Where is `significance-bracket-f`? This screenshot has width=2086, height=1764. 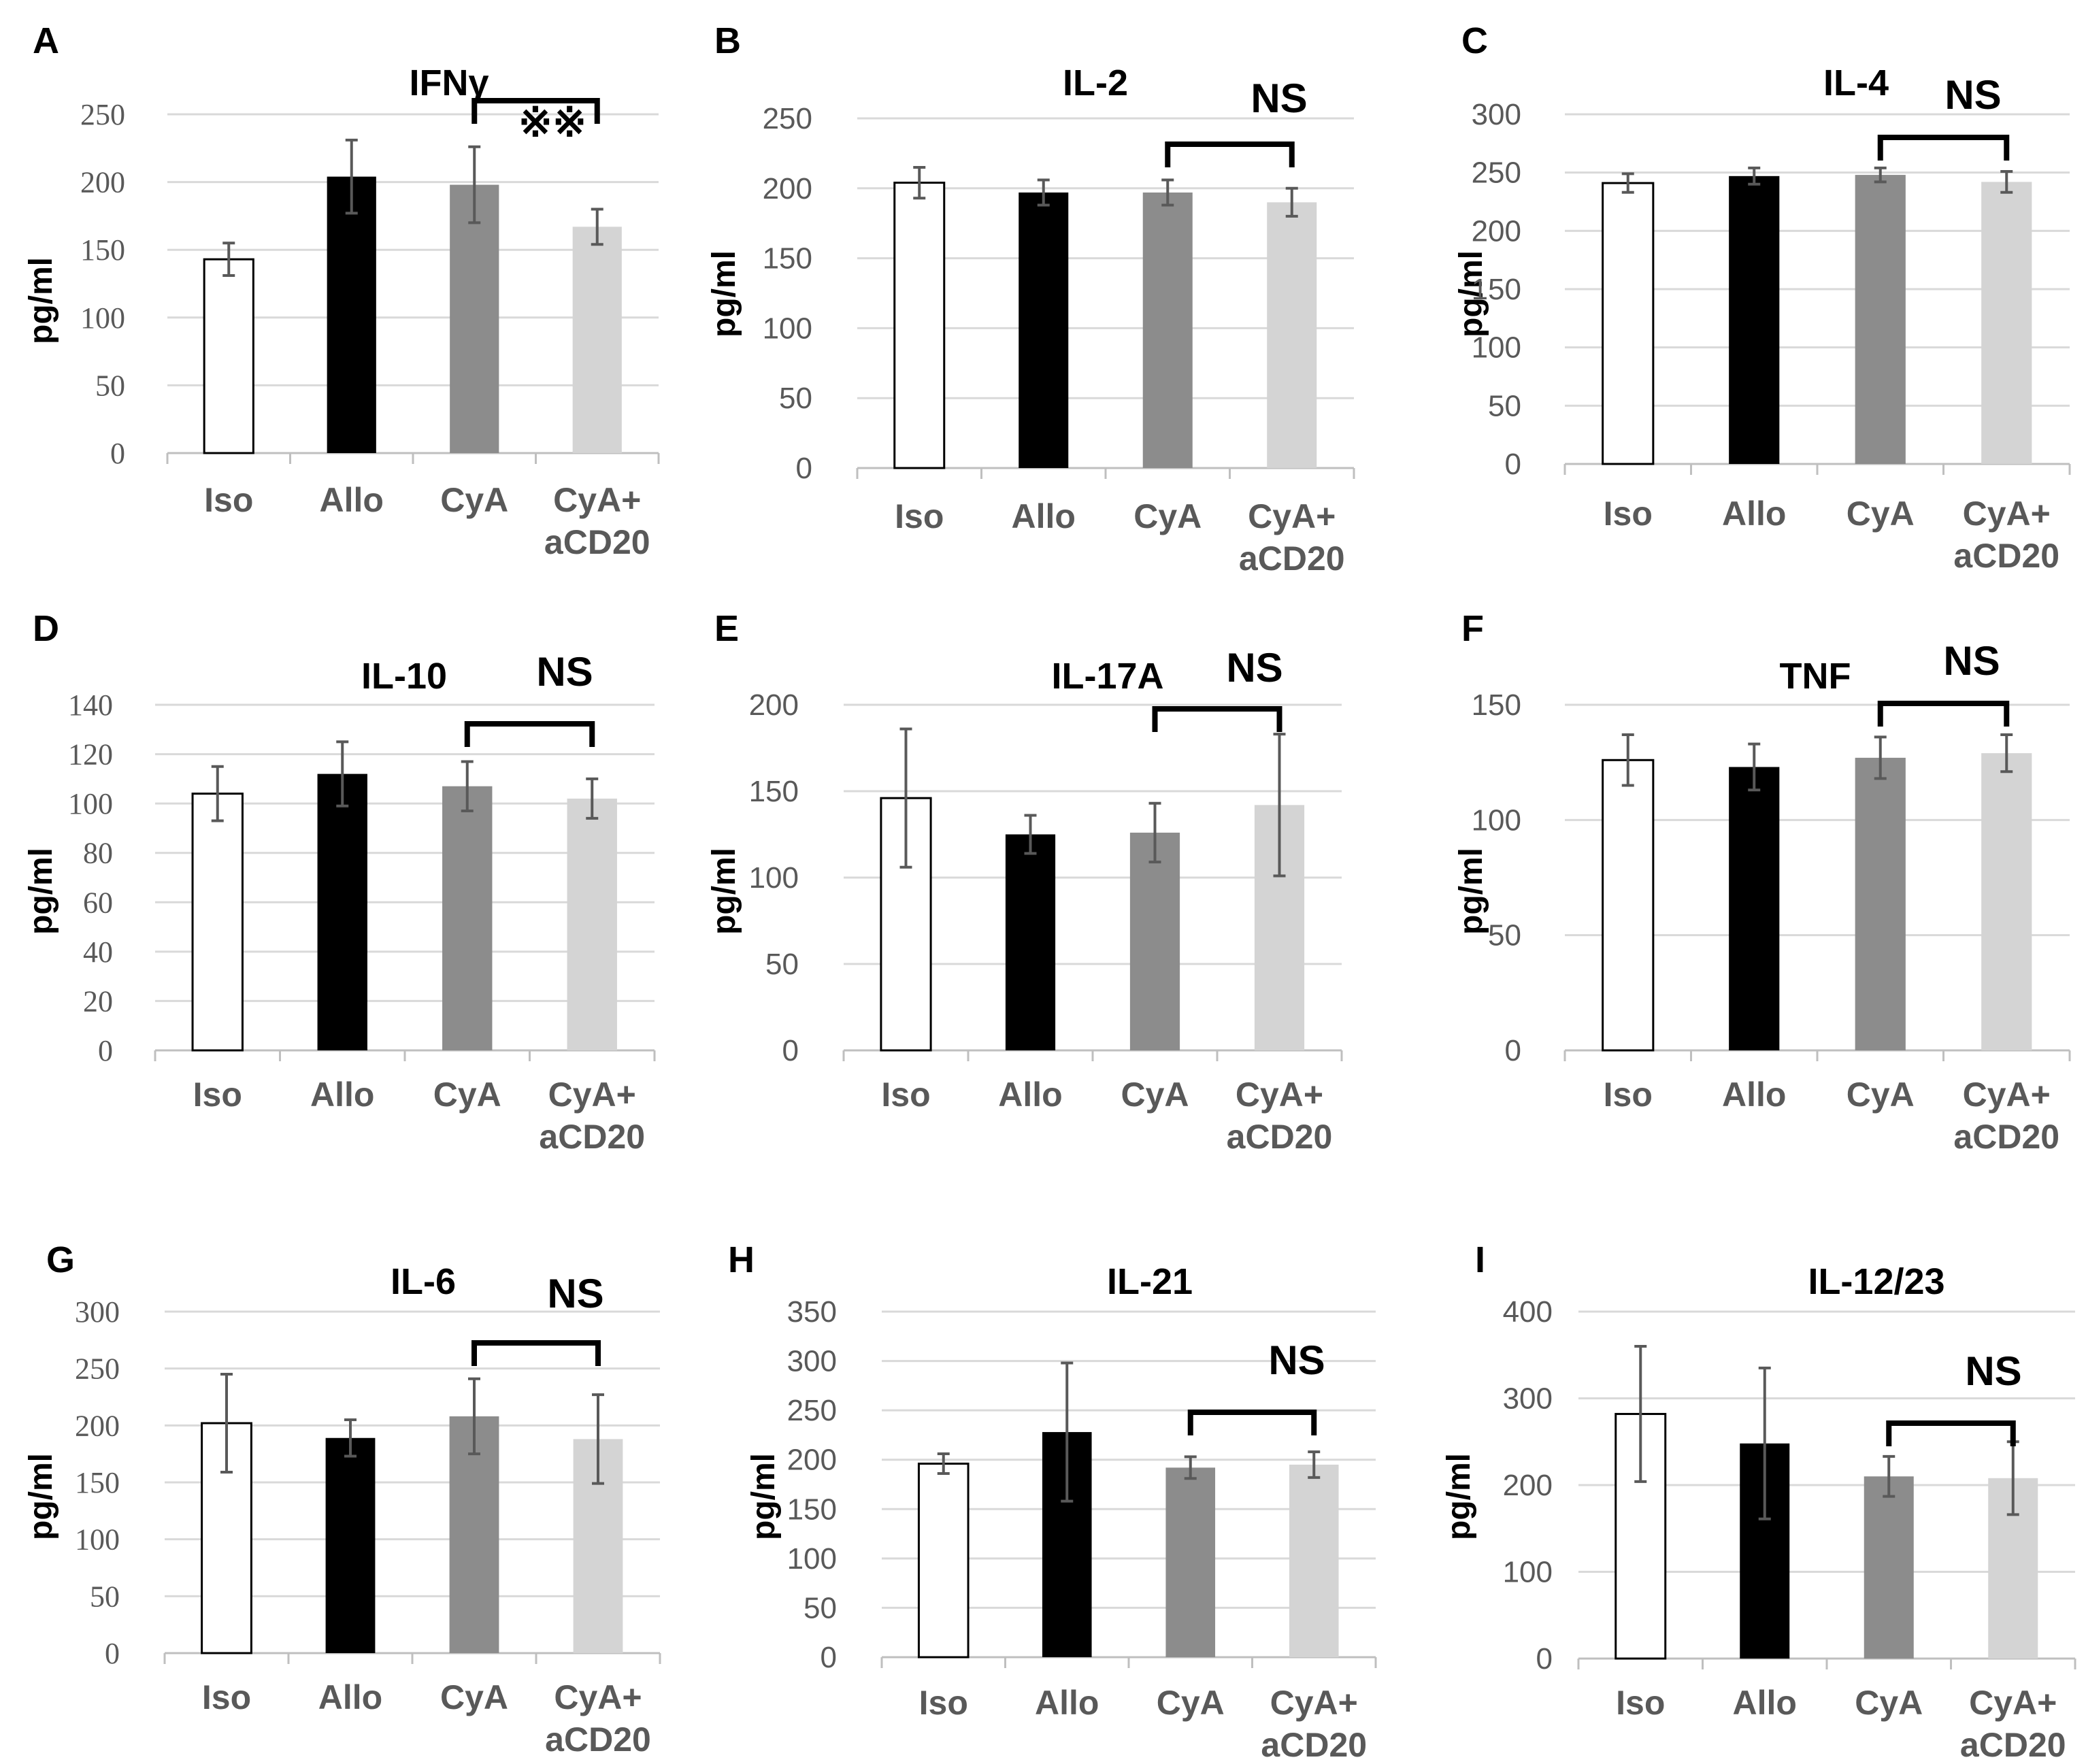 significance-bracket-f is located at coordinates (1943, 714).